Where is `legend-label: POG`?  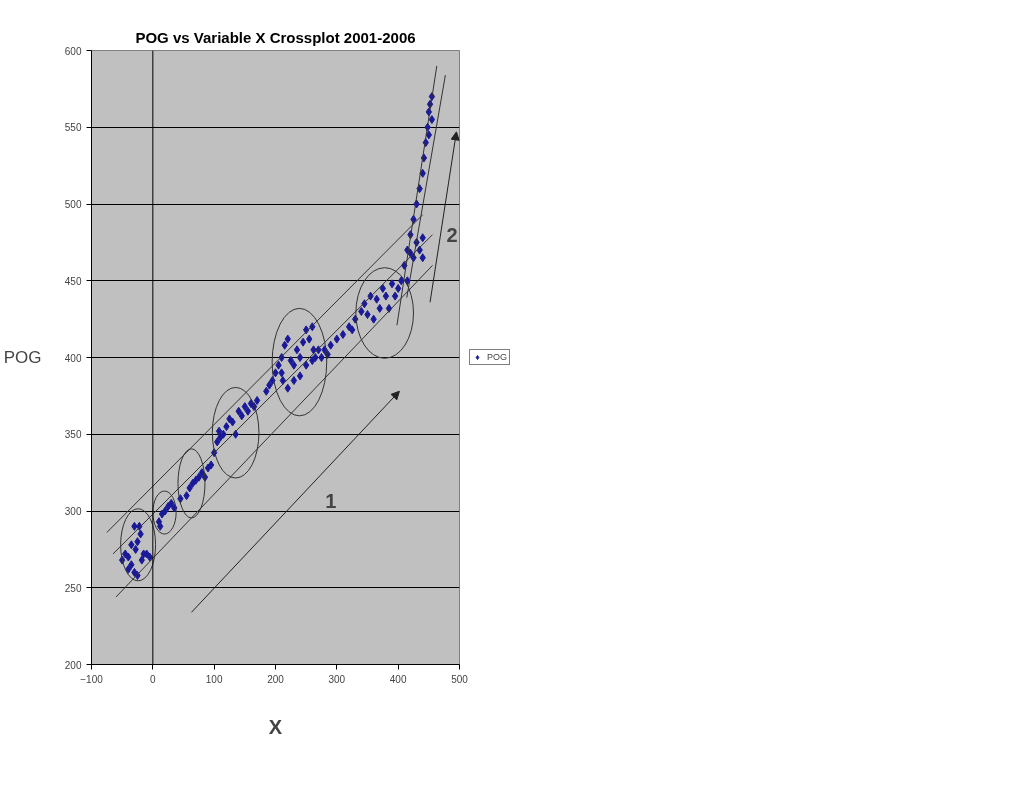 legend-label: POG is located at coordinates (497, 357).